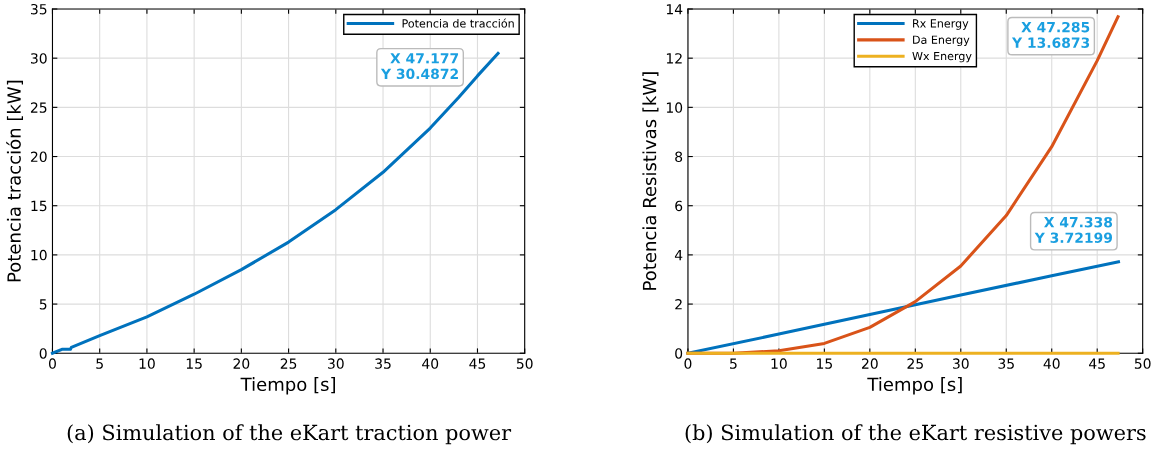 This screenshot has height=450, width=1166. What do you see at coordinates (39, 206) in the screenshot?
I see `y-tick-label: 15` at bounding box center [39, 206].